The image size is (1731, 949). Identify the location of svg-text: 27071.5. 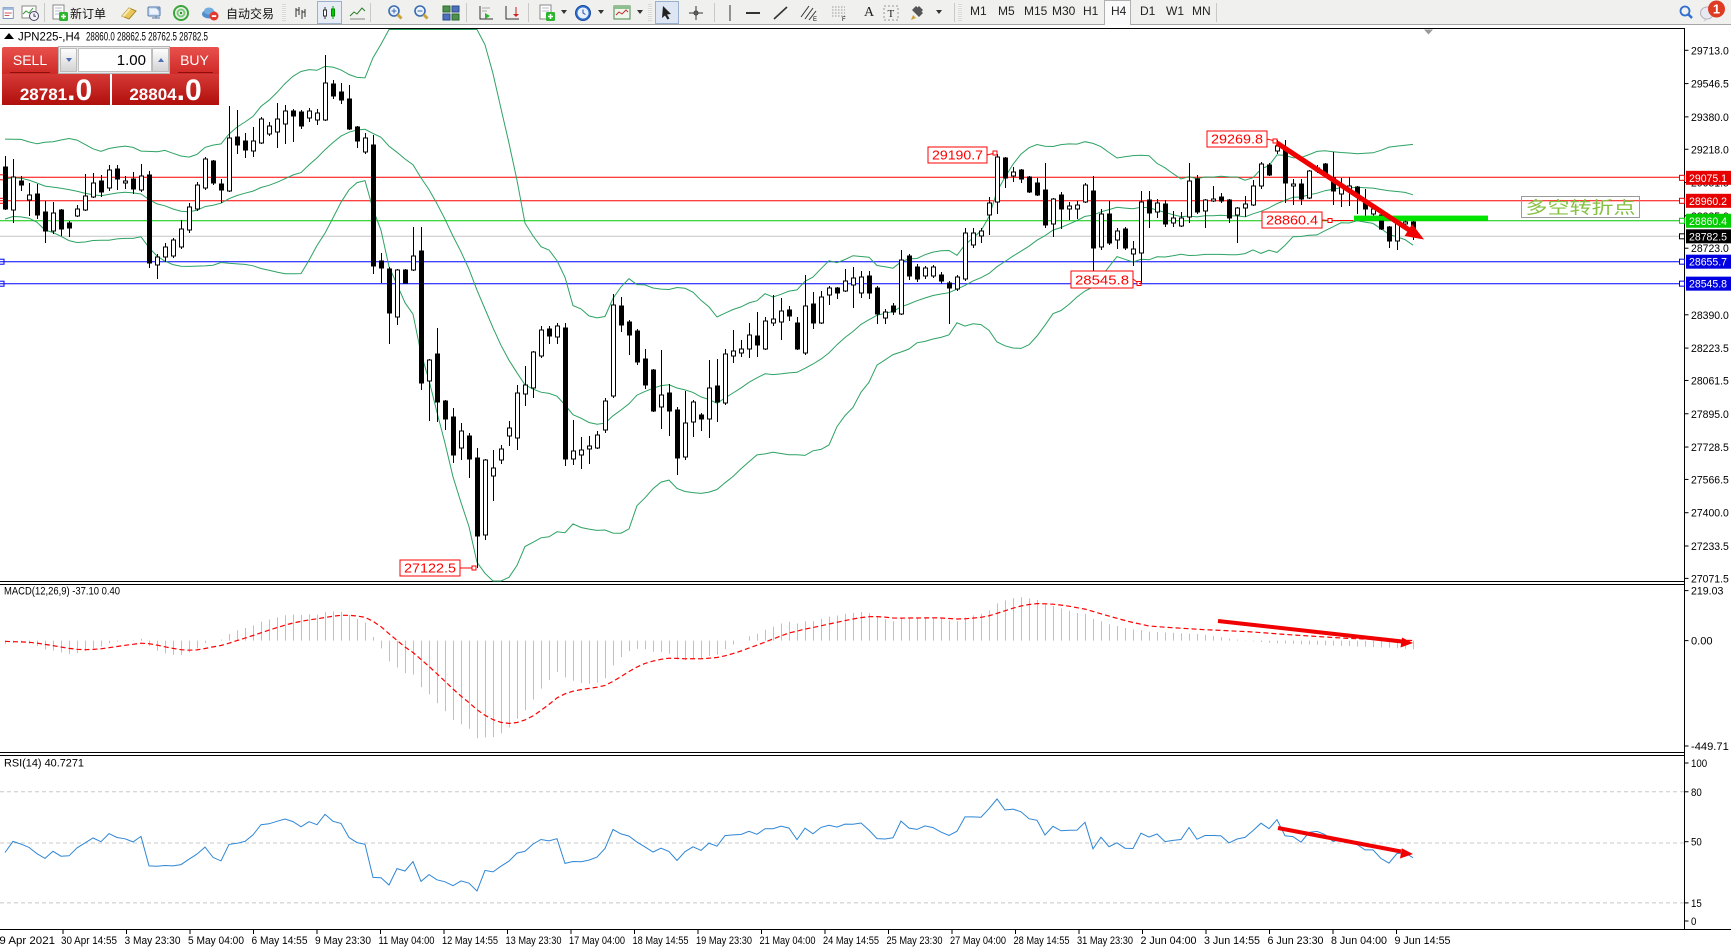
(1710, 579).